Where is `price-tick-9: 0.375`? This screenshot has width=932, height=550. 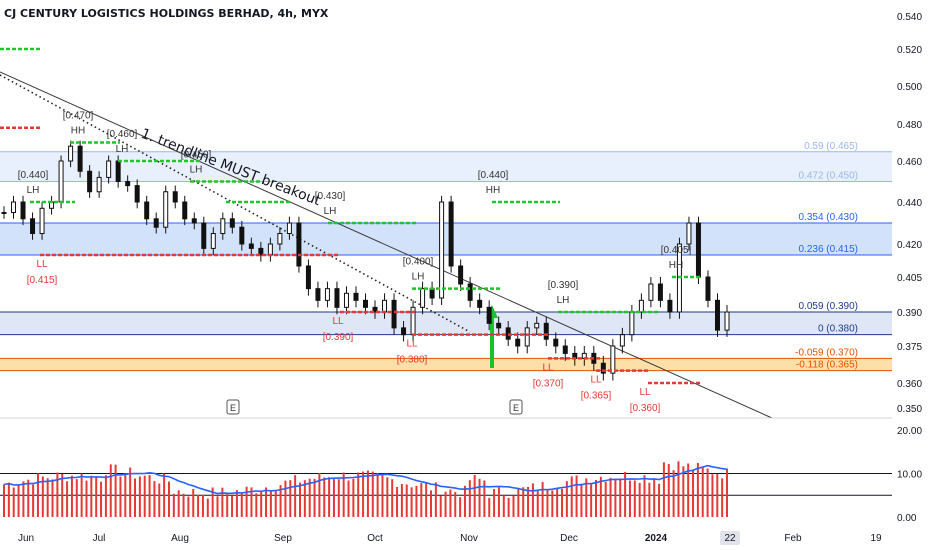
price-tick-9: 0.375 is located at coordinates (909, 347).